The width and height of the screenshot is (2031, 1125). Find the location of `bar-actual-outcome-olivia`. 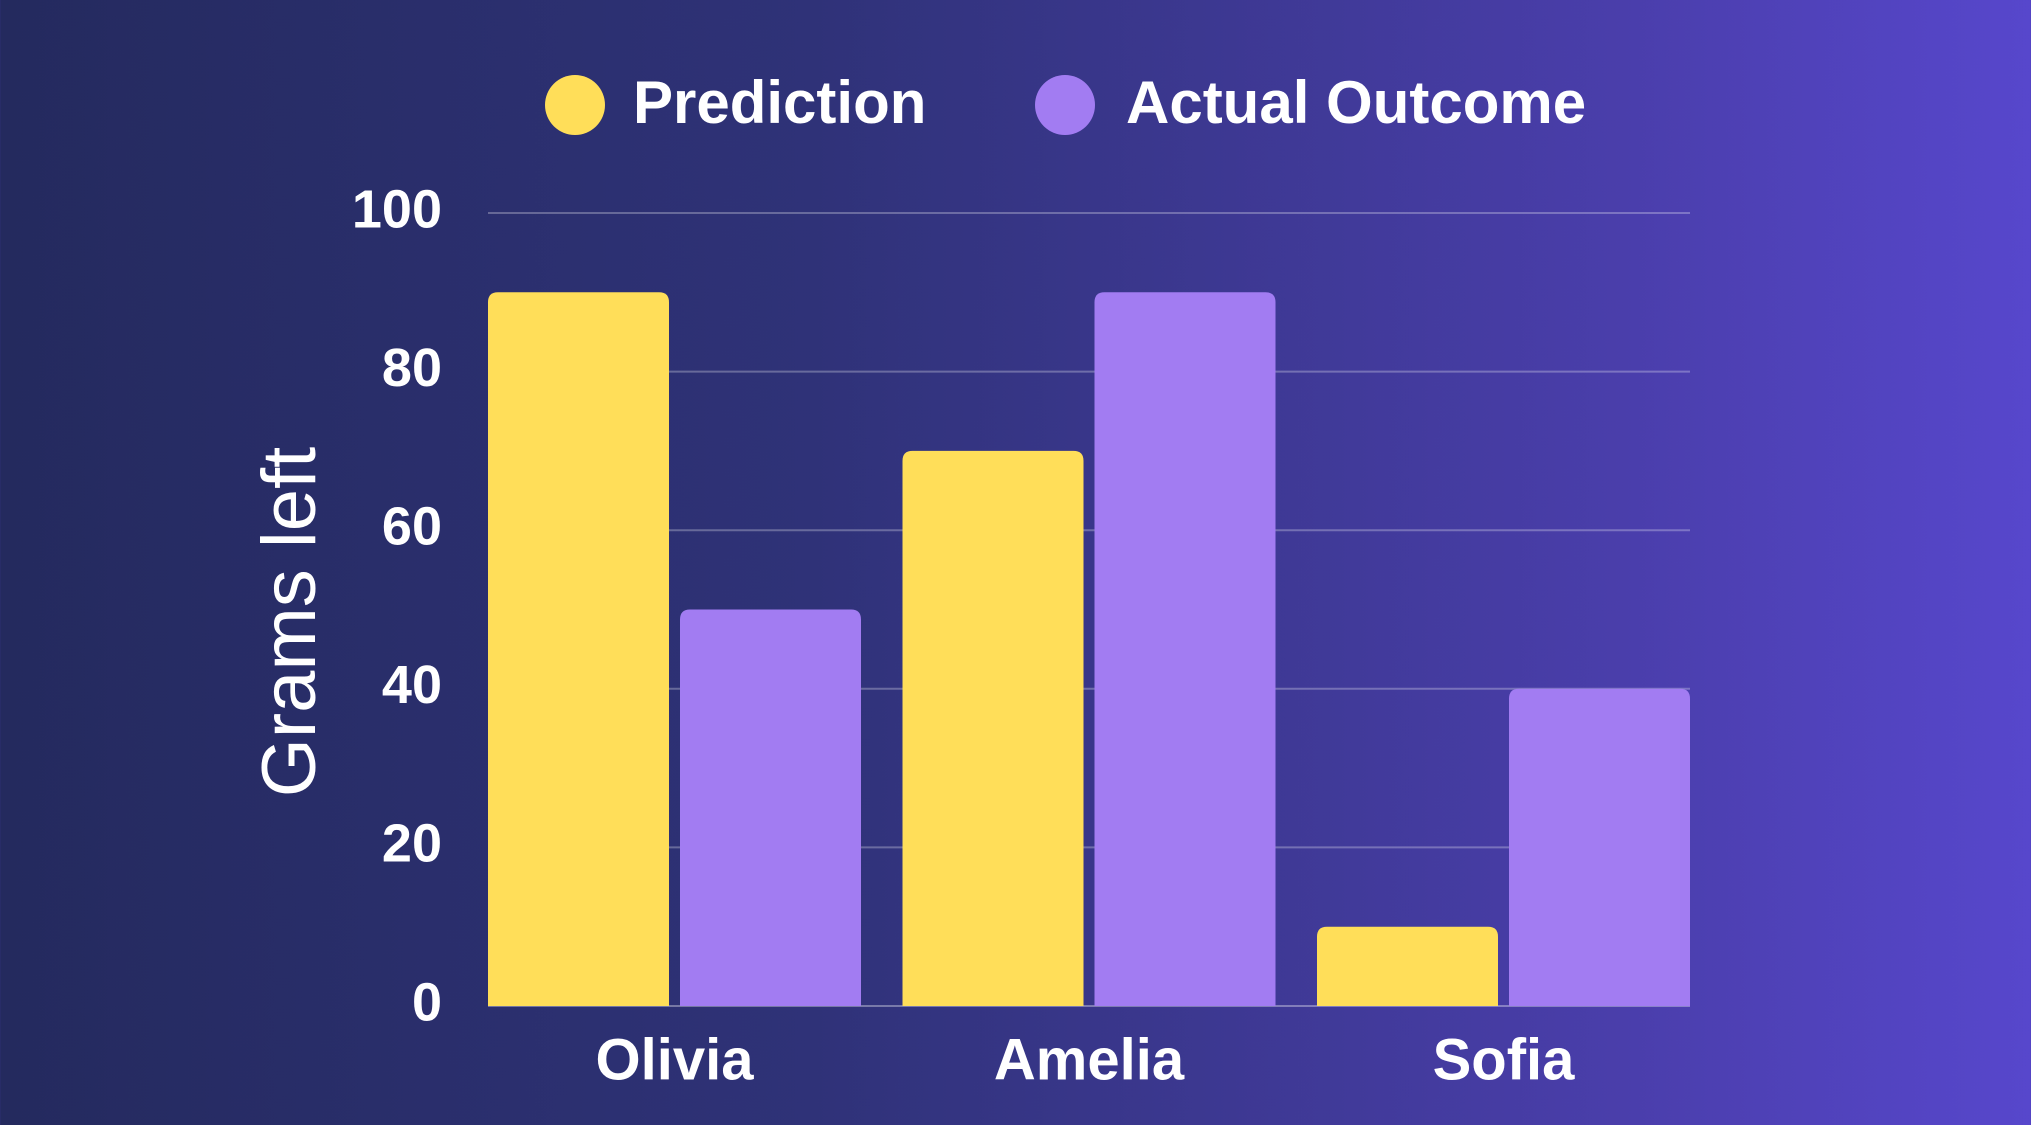

bar-actual-outcome-olivia is located at coordinates (770, 807).